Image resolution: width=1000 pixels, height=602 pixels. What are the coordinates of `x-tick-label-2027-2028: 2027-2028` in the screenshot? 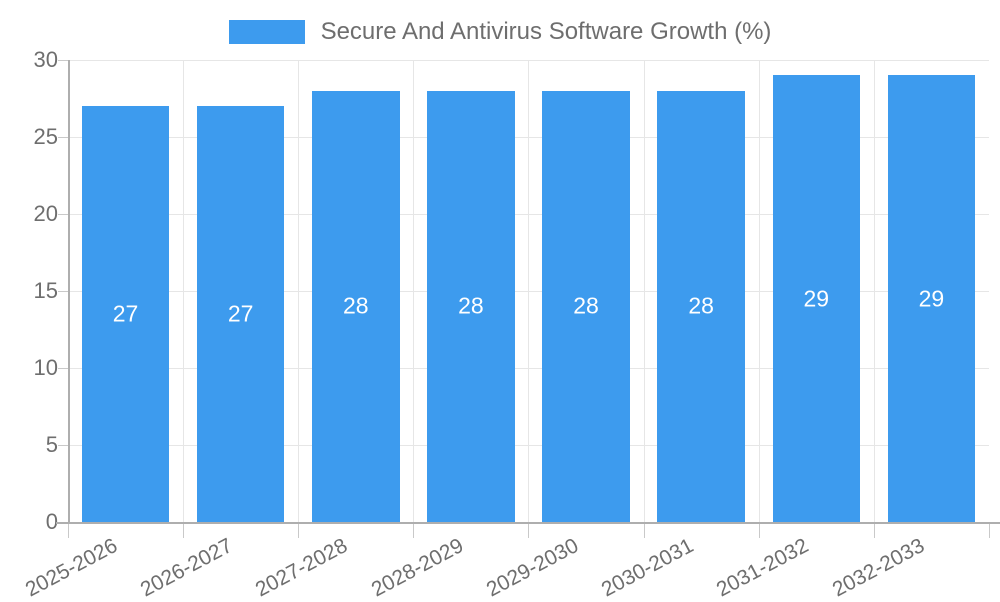 It's located at (301, 568).